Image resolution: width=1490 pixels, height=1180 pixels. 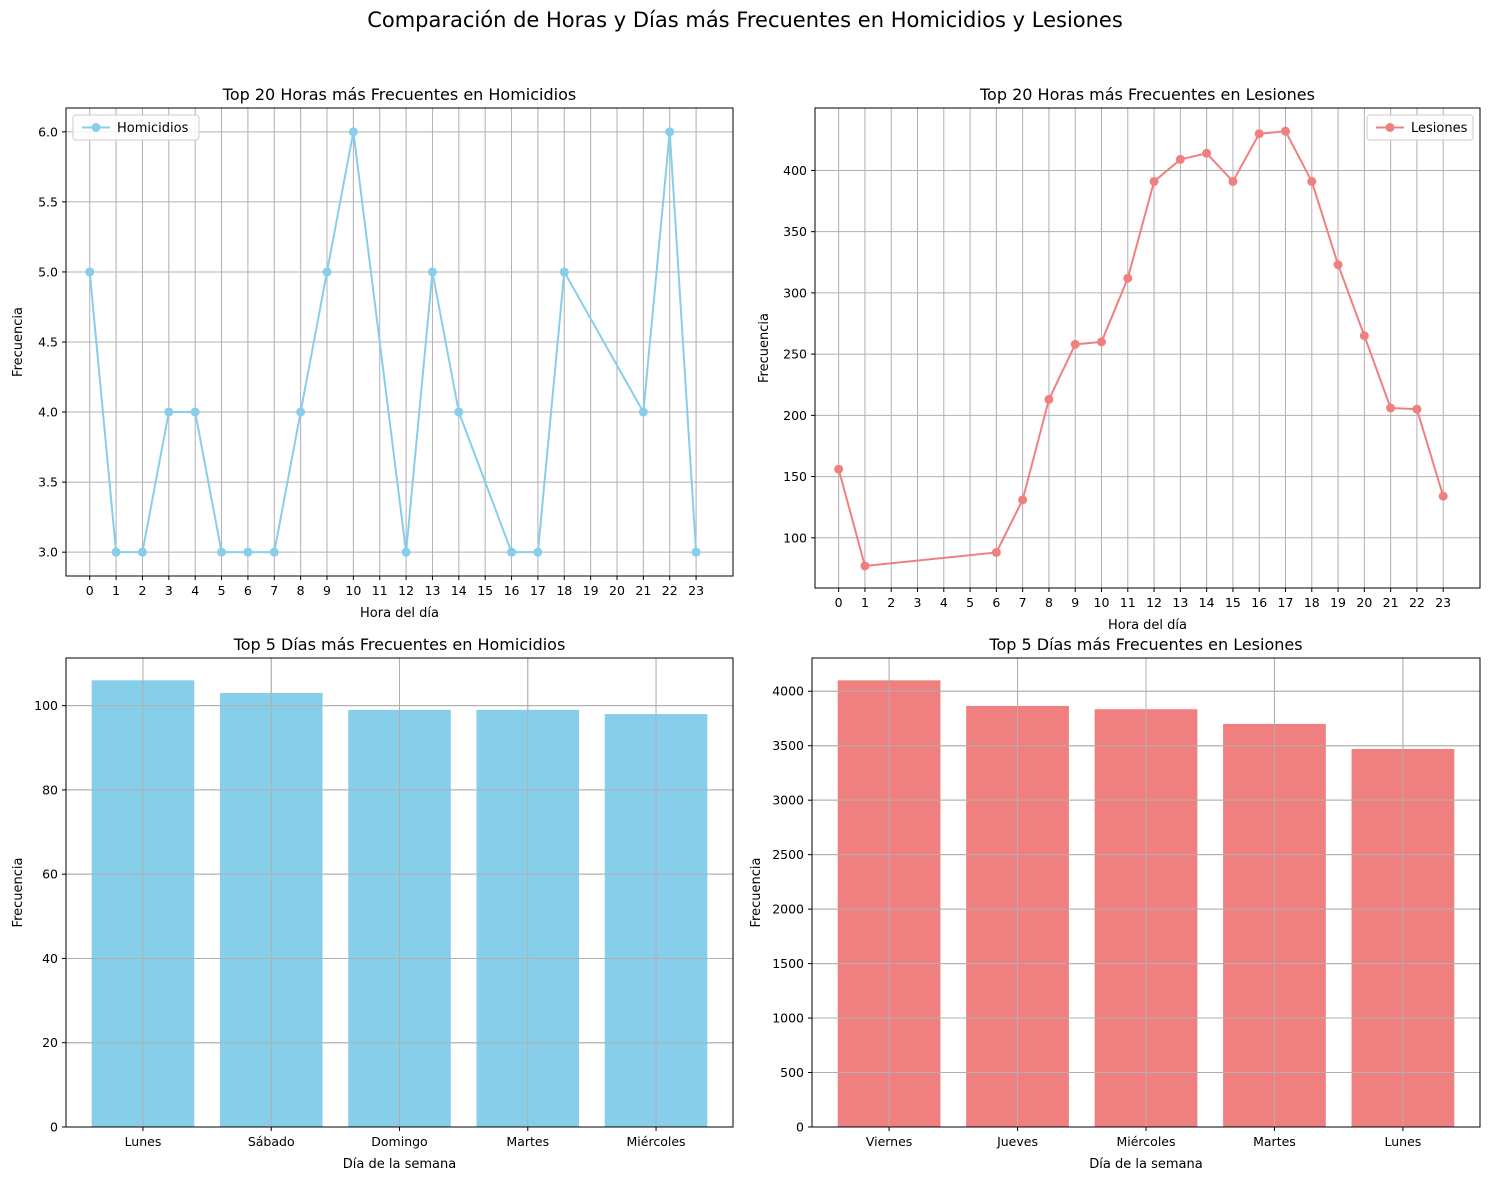 I want to click on x-tick-label: 22, so click(x=670, y=590).